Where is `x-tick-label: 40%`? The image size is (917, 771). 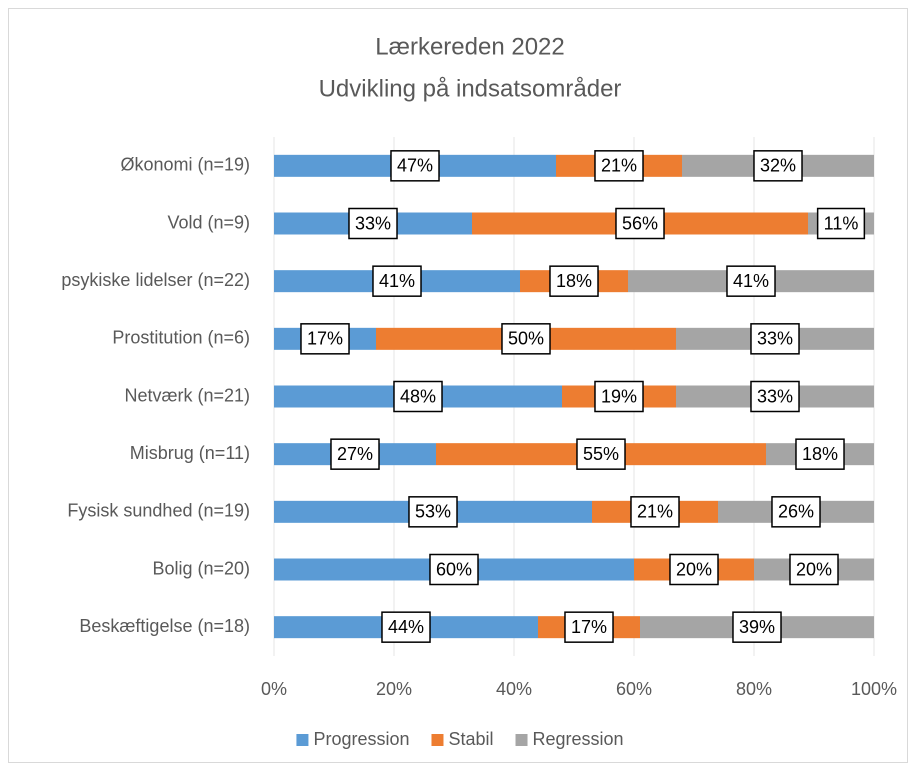 x-tick-label: 40% is located at coordinates (514, 689).